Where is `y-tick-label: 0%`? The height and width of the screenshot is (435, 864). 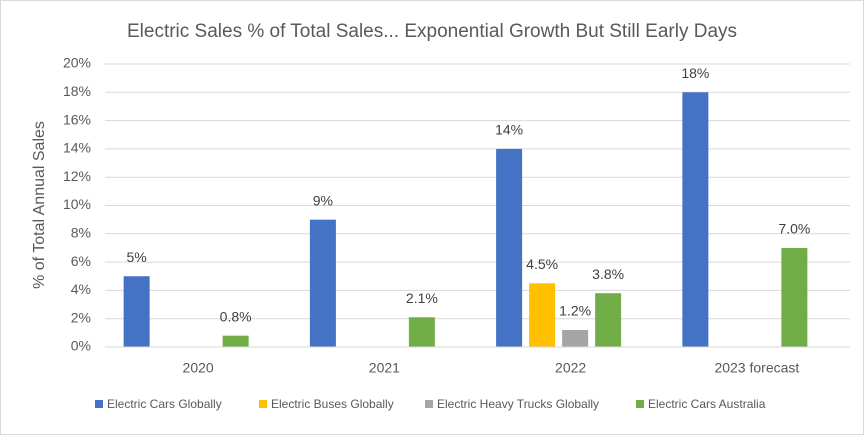
y-tick-label: 0% is located at coordinates (81, 346).